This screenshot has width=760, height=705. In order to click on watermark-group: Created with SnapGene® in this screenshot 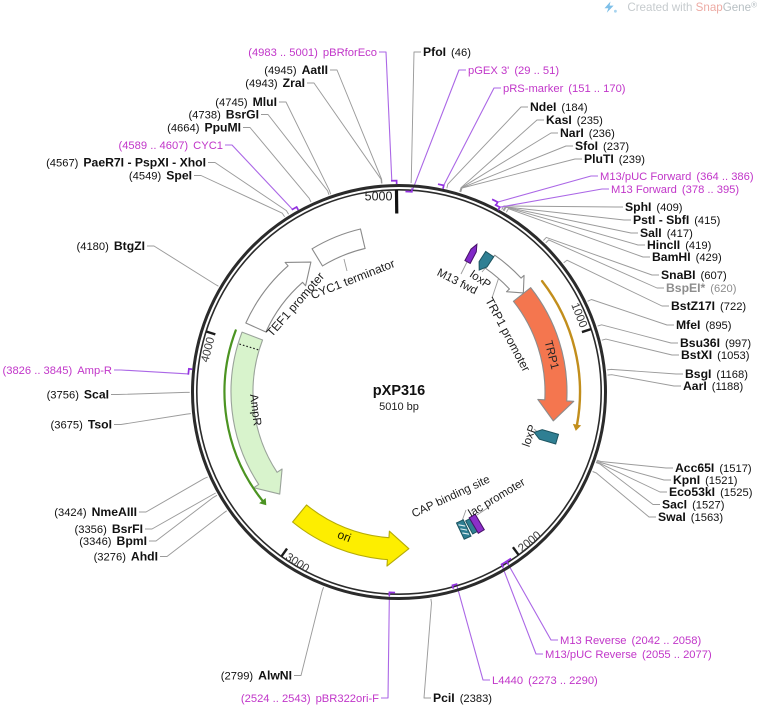, I will do `click(680, 7)`.